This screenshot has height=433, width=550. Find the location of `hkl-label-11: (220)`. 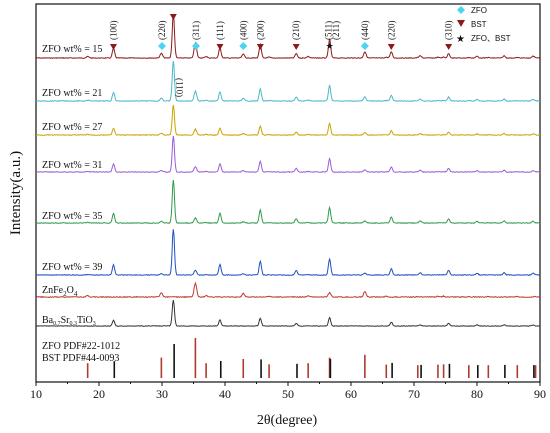

hkl-label-11: (220) is located at coordinates (391, 31).